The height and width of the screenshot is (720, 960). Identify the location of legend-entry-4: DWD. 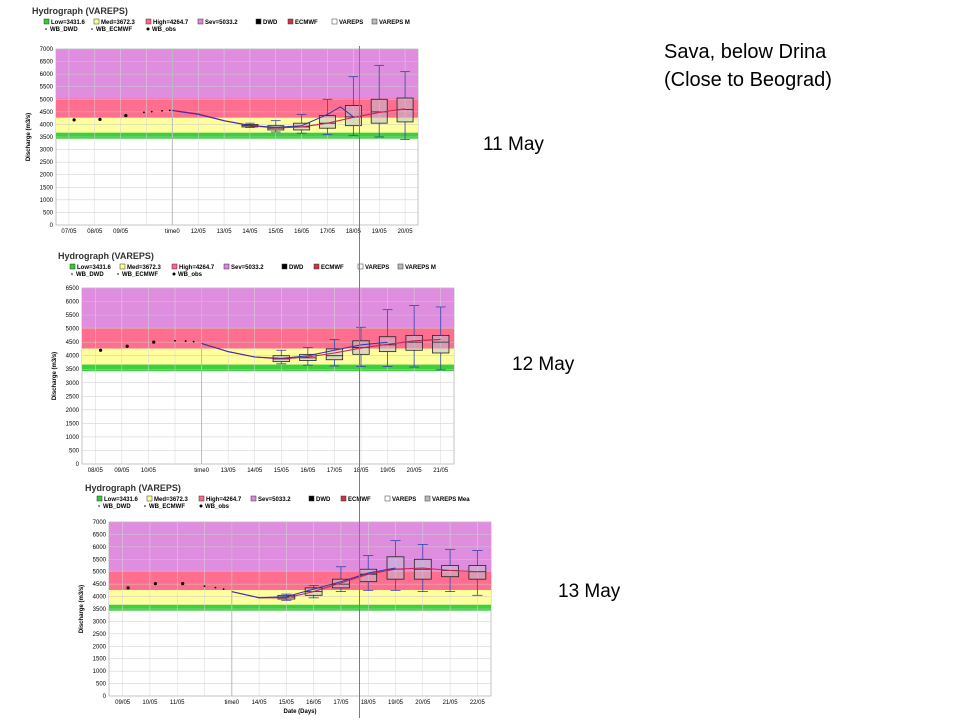
(270, 23).